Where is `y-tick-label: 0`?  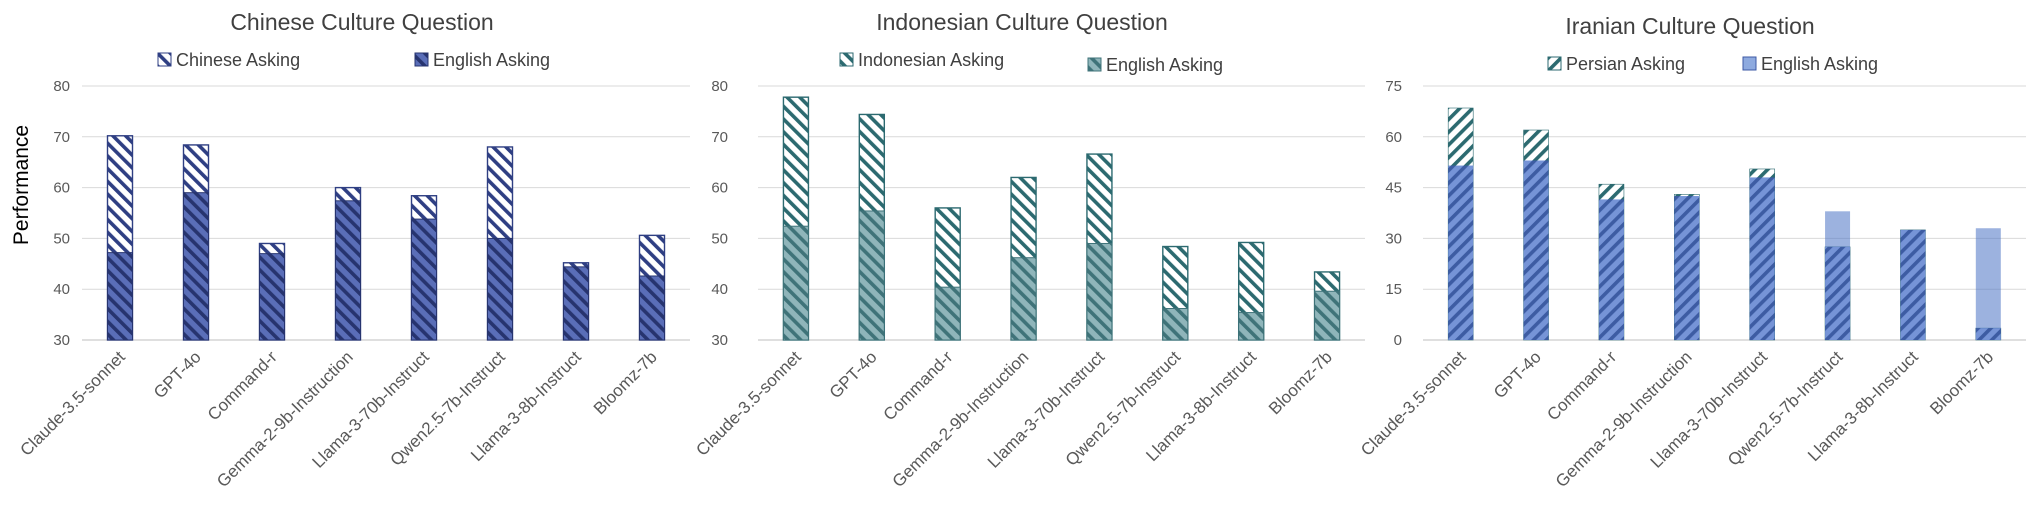
y-tick-label: 0 is located at coordinates (1398, 340).